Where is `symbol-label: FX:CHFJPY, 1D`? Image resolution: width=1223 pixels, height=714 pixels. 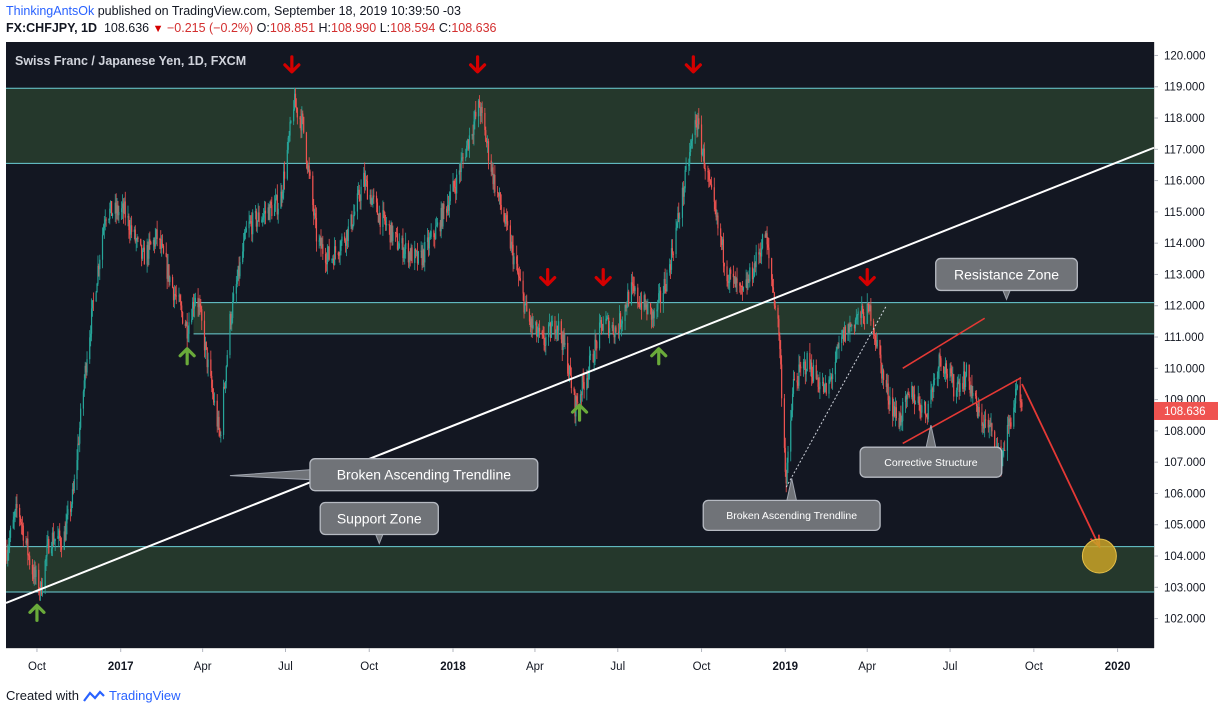
symbol-label: FX:CHFJPY, 1D is located at coordinates (51, 28).